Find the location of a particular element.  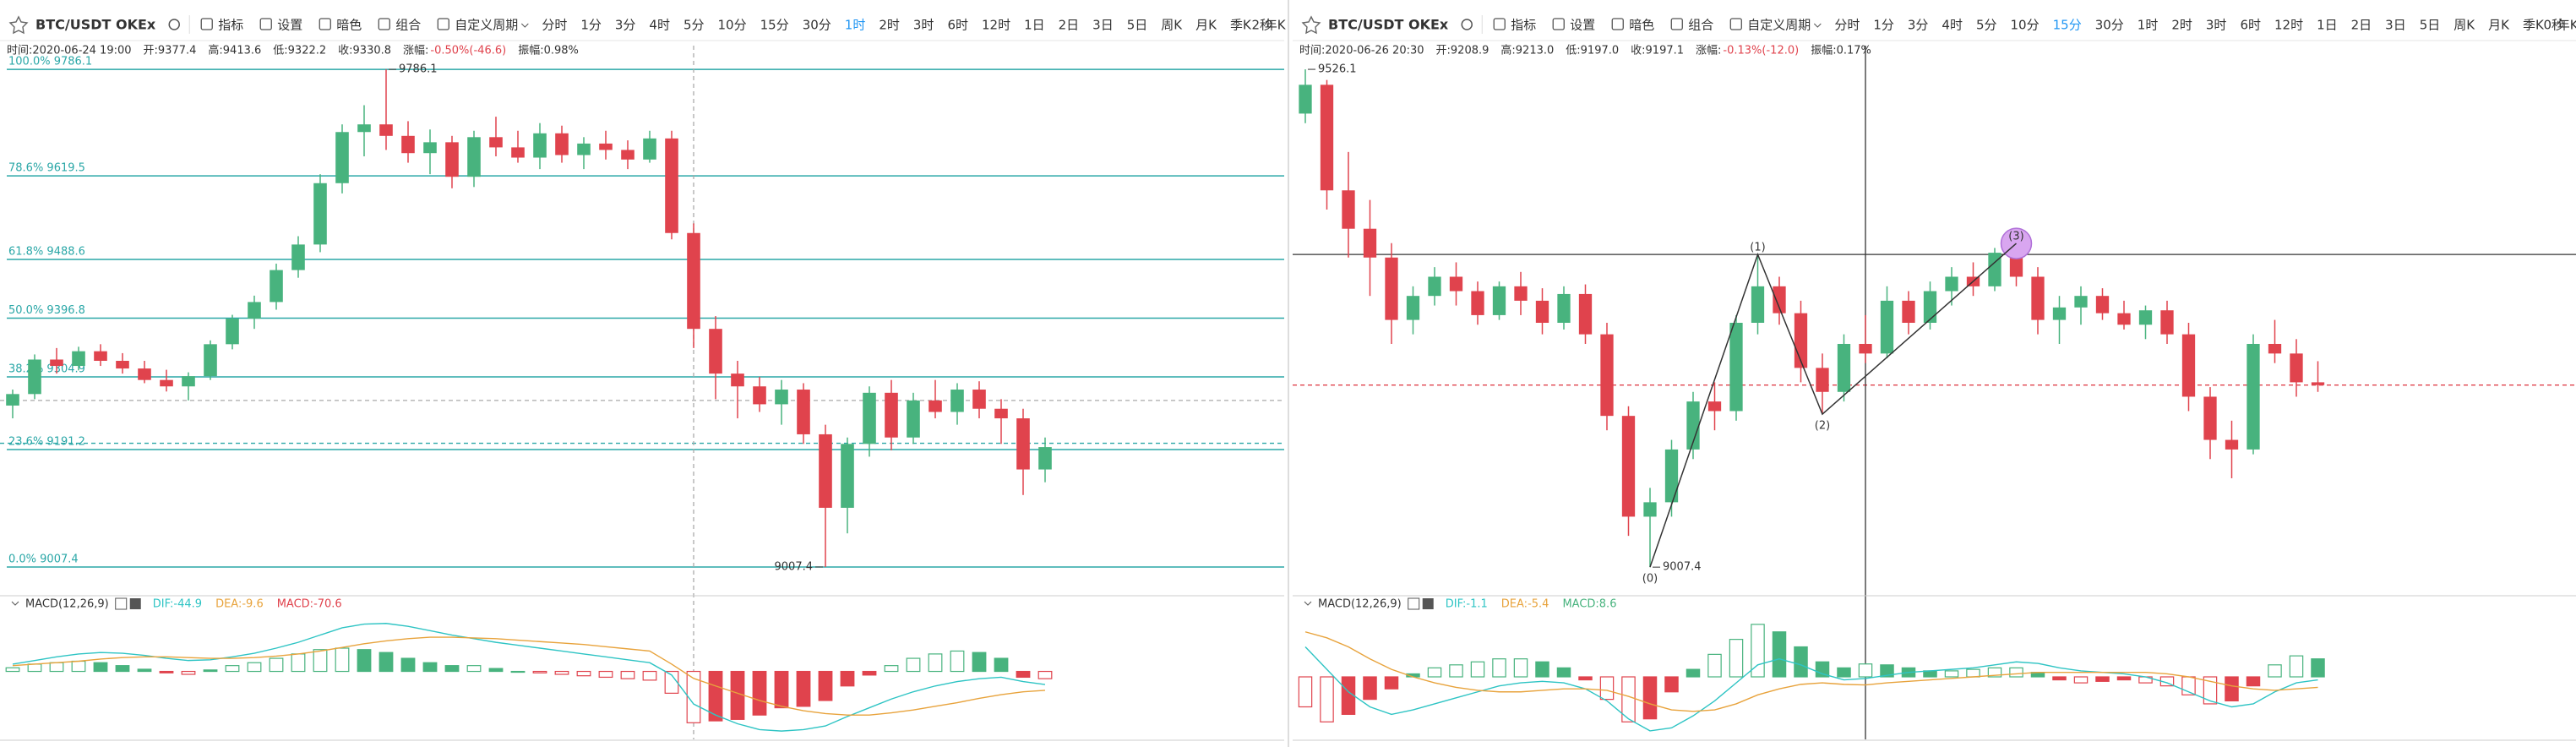

macd-dea-line is located at coordinates (529, 676).